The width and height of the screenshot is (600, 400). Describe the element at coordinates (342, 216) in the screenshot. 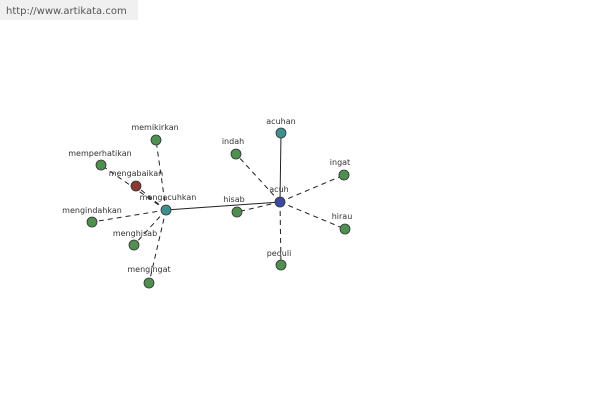

I see `node-label: hirau` at that location.